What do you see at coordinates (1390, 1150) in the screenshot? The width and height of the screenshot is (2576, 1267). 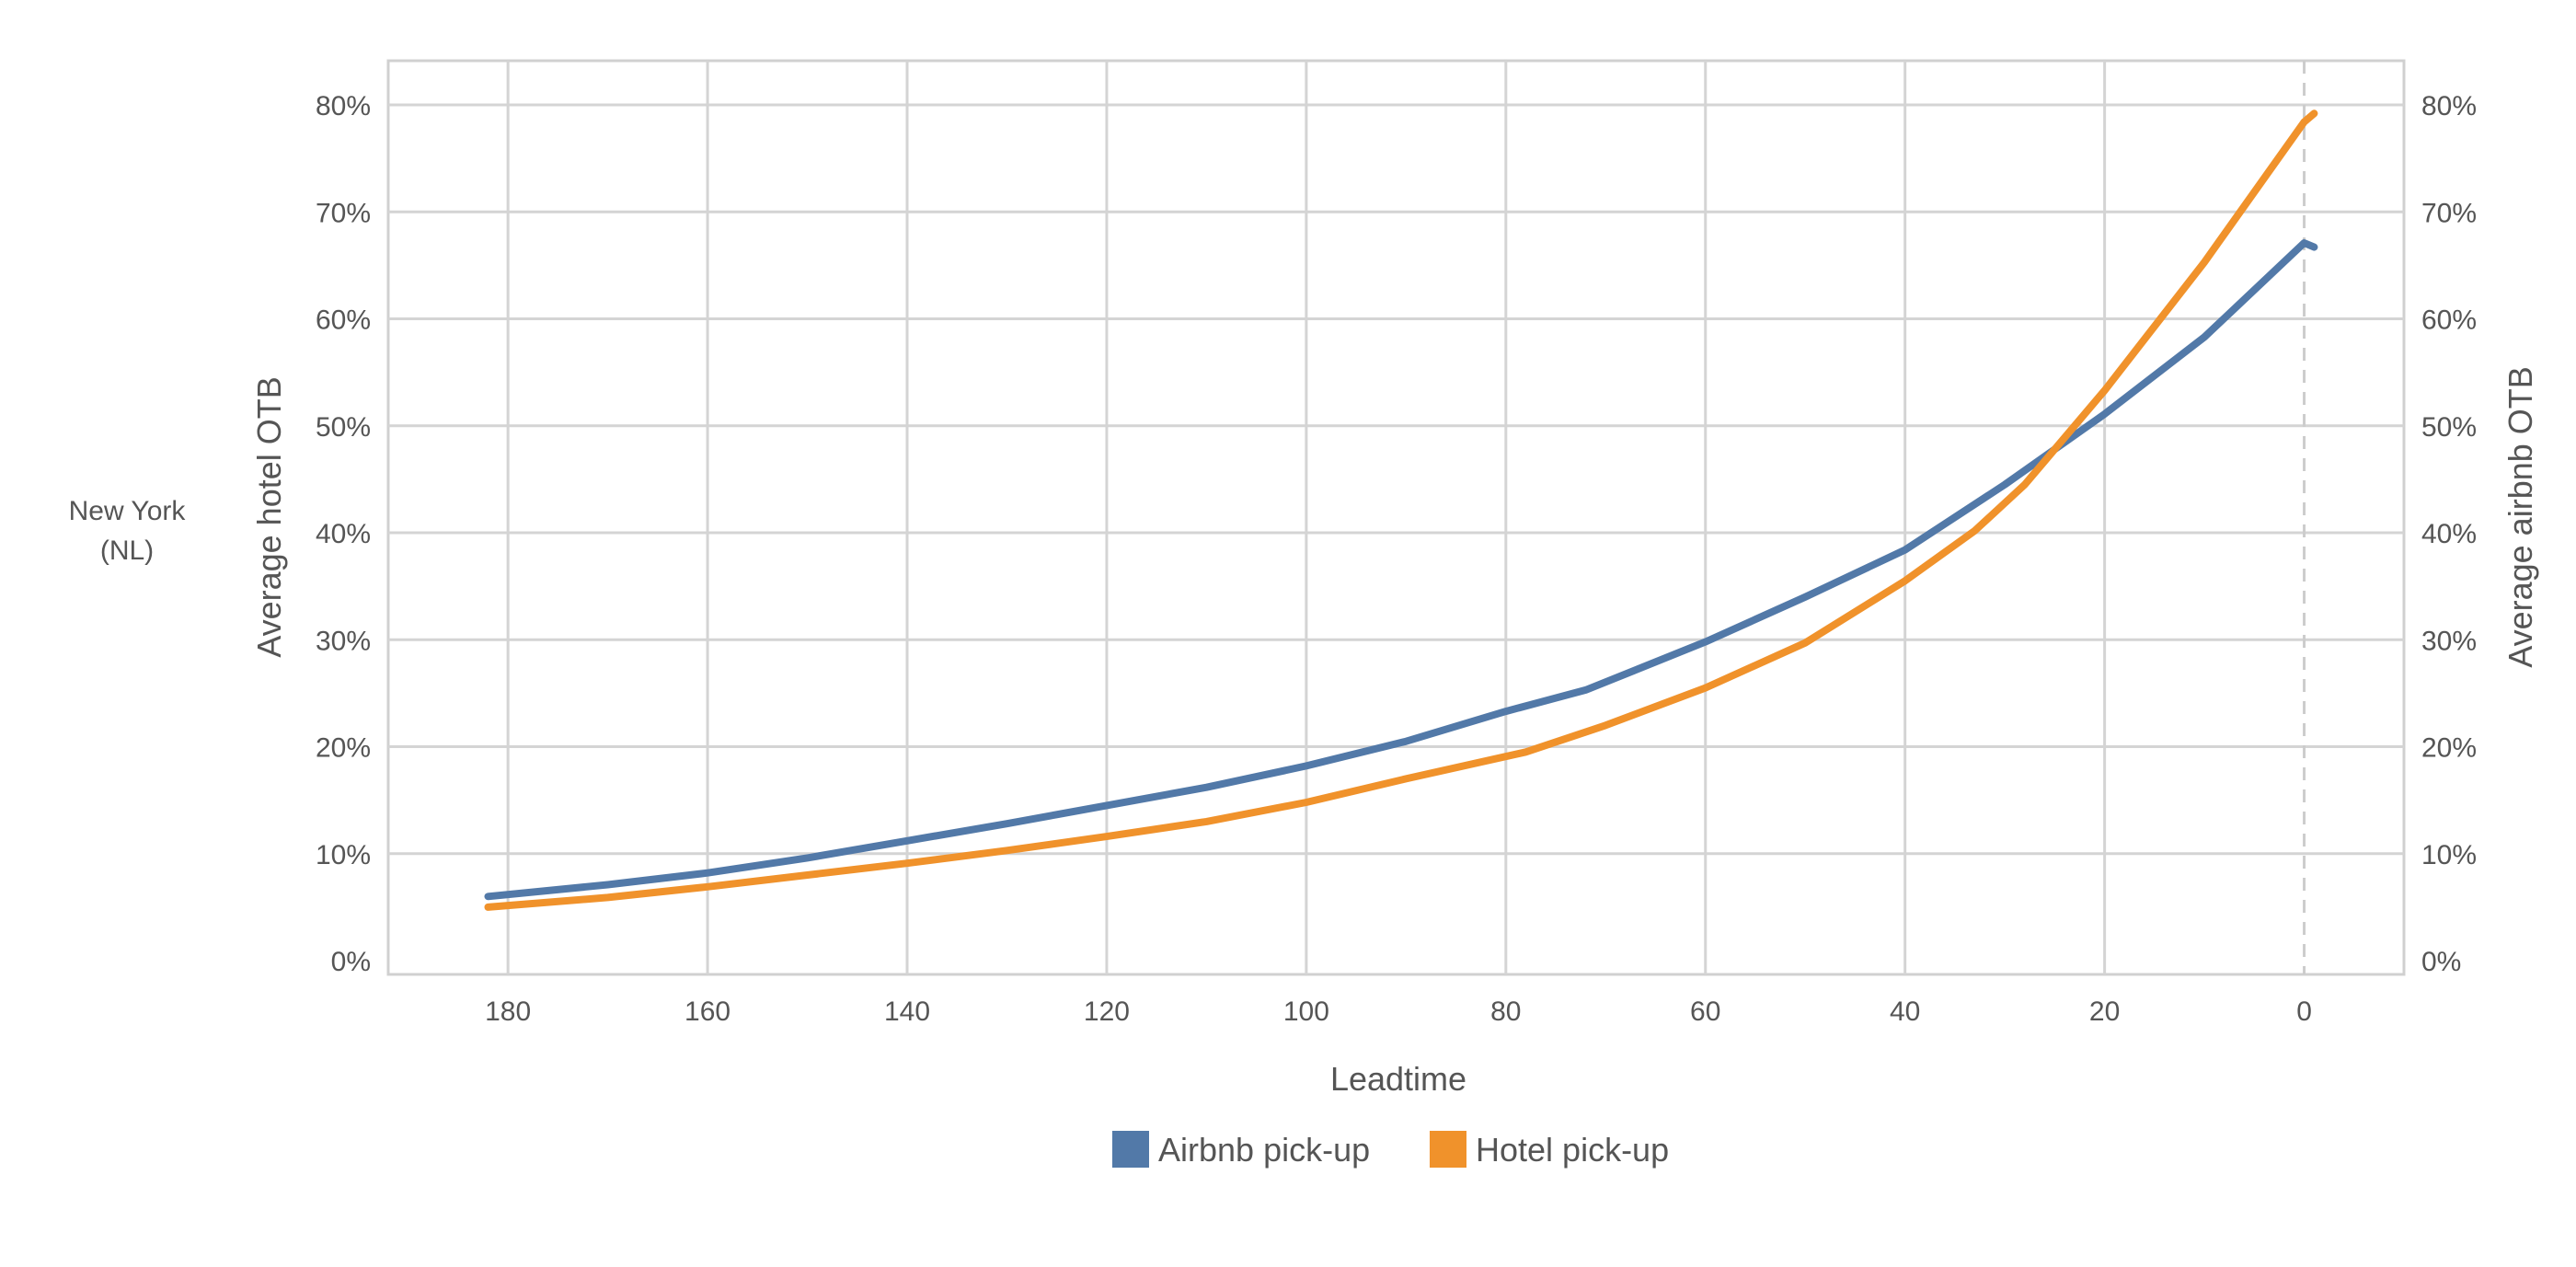 I see `legend: Airbnb pick-up Hotel pick-up` at bounding box center [1390, 1150].